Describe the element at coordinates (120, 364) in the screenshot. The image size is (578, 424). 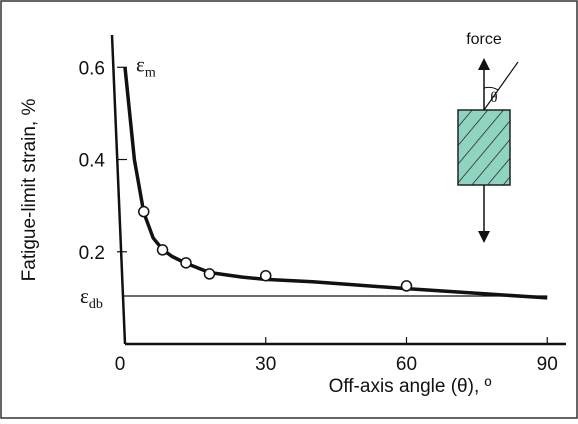
I see `x-tick-label: 0` at that location.